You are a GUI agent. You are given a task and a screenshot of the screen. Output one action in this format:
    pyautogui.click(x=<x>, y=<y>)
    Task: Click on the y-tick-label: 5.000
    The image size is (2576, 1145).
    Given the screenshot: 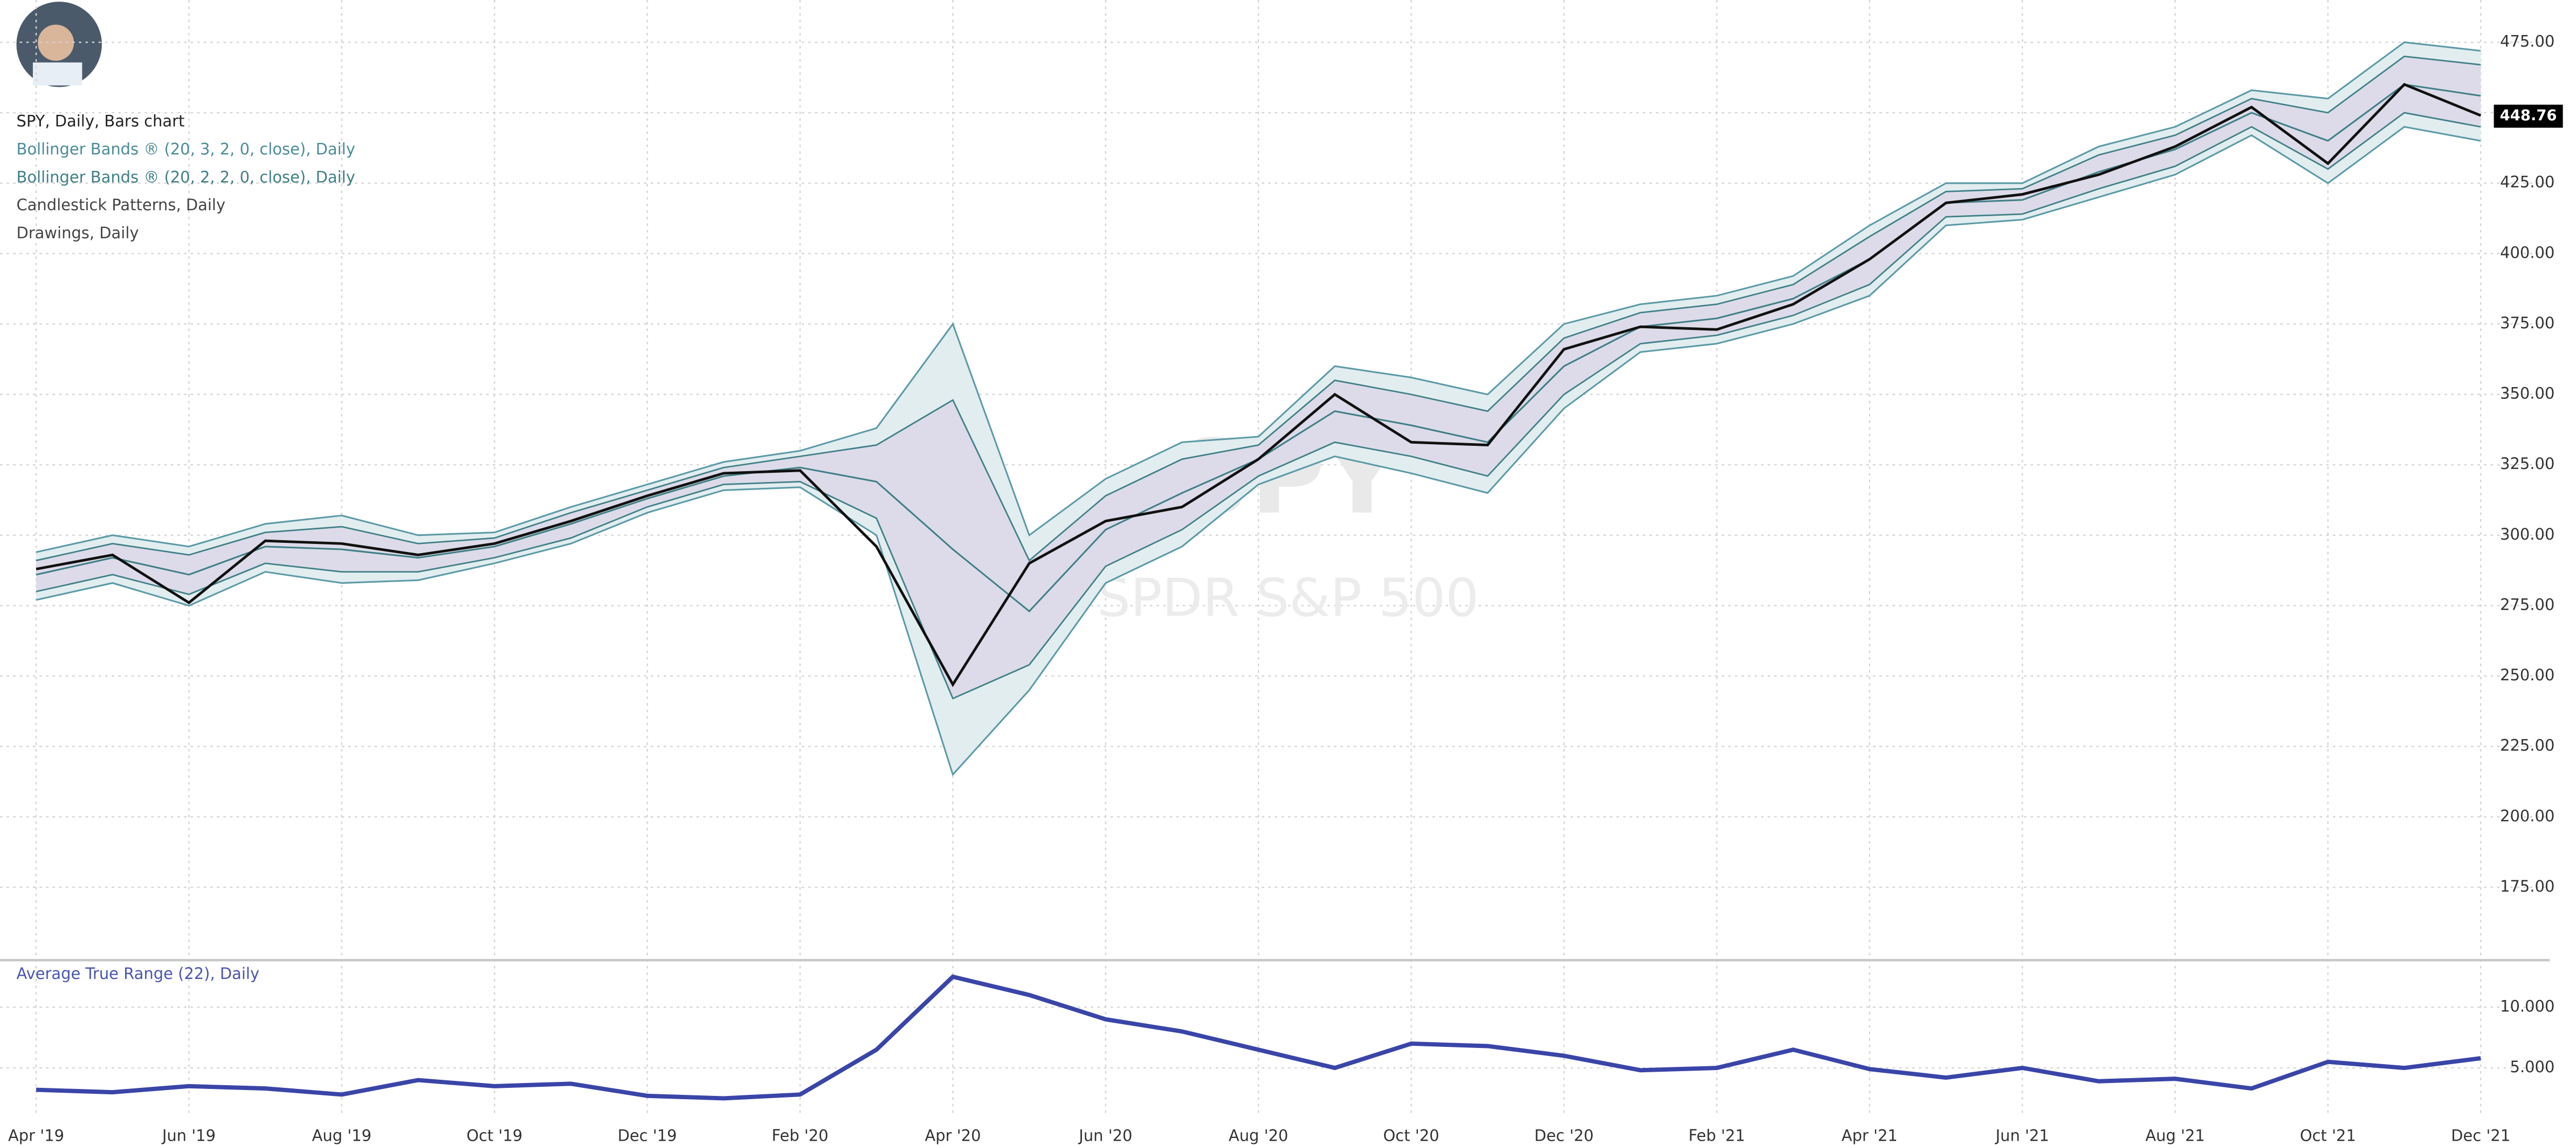 What is the action you would take?
    pyautogui.click(x=2532, y=1067)
    